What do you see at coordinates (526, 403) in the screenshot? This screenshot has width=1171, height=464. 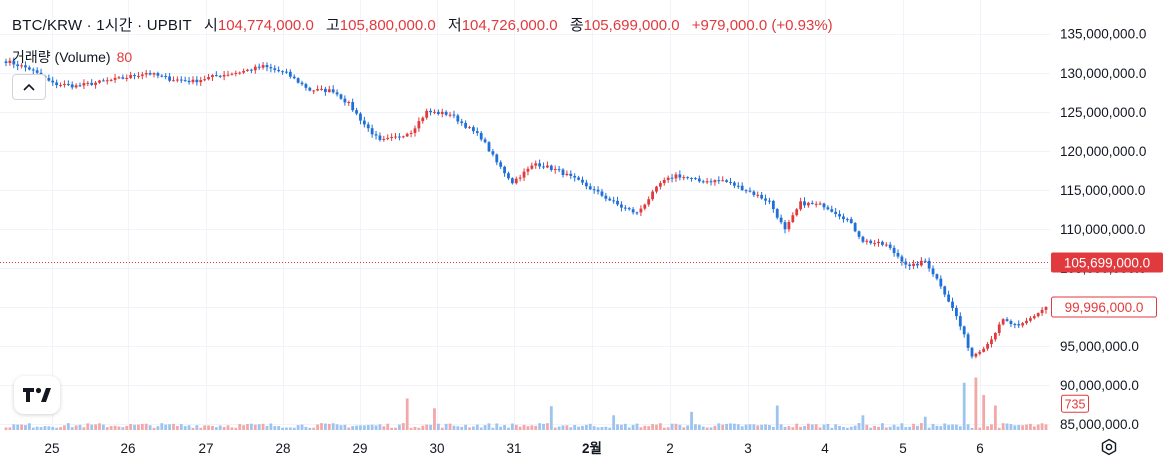 I see `volume-bars` at bounding box center [526, 403].